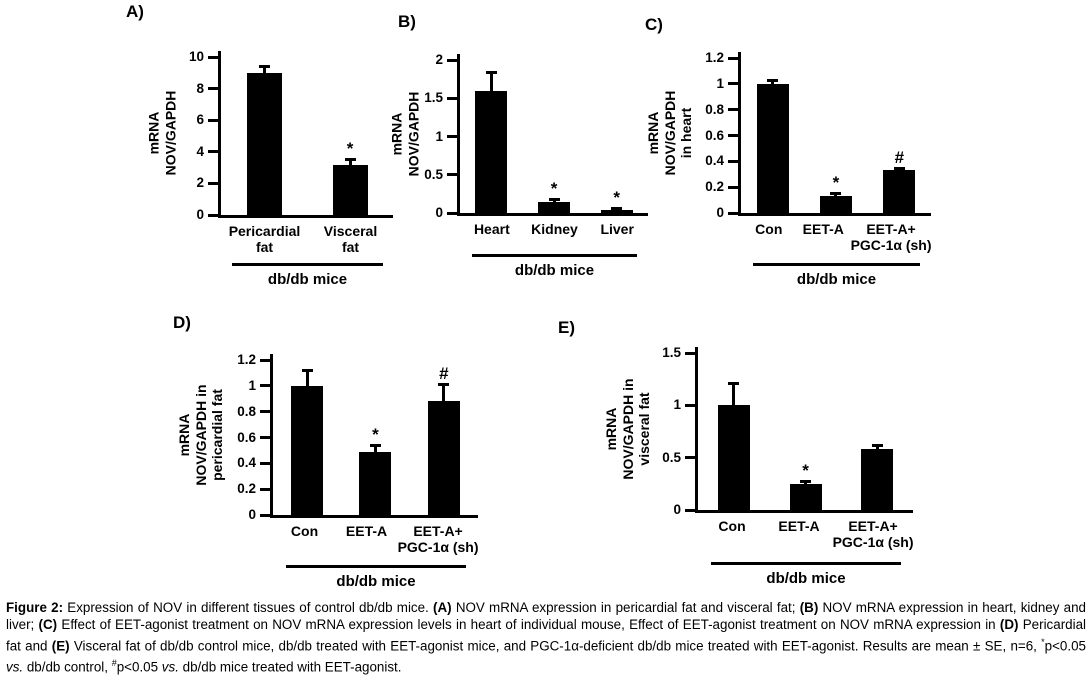 The image size is (1091, 680). I want to click on x-axis-labels: Con EET-A EET-A+ PGC-1α (sh), so click(806, 534).